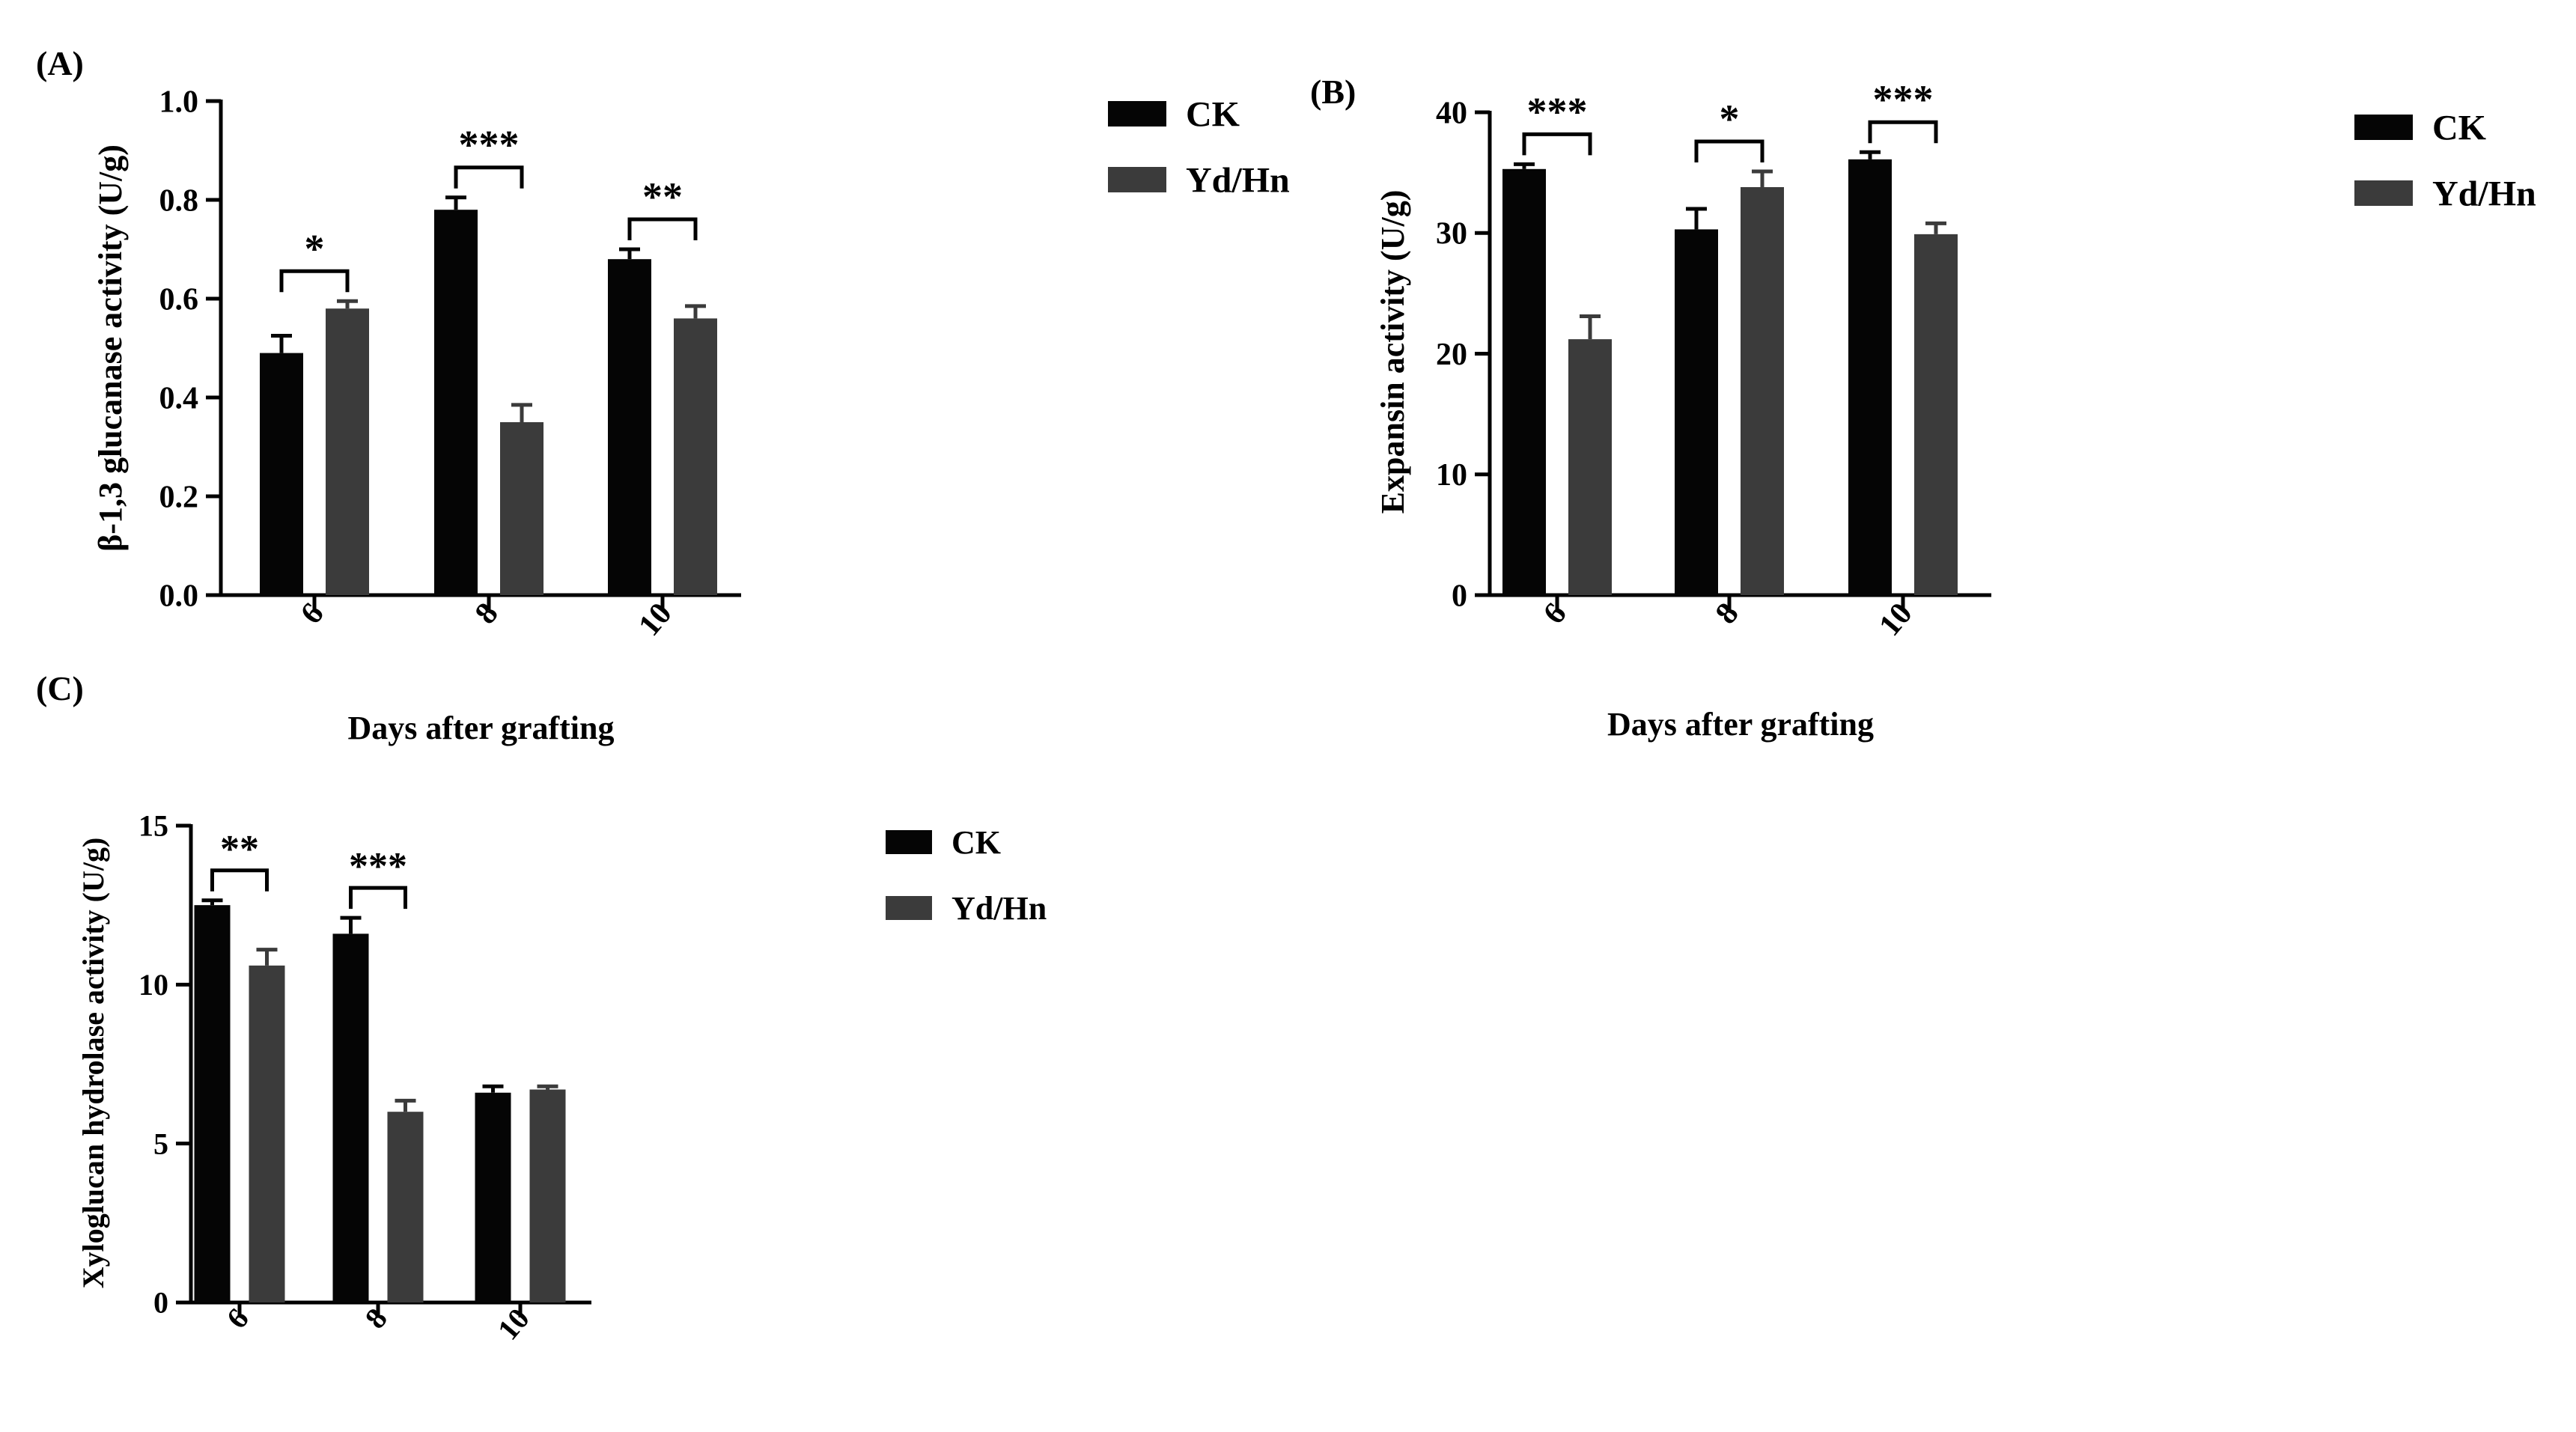 The width and height of the screenshot is (2576, 1432). I want to click on y-axis-label: β-1,3 glucanase activity (U/g), so click(110, 348).